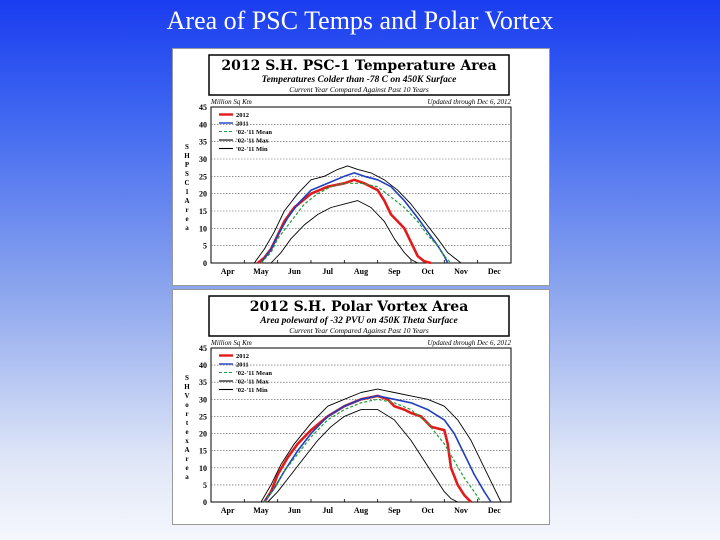  Describe the element at coordinates (360, 20) in the screenshot. I see `slide-title: Area of PSC Temps and Polar Vortex` at that location.